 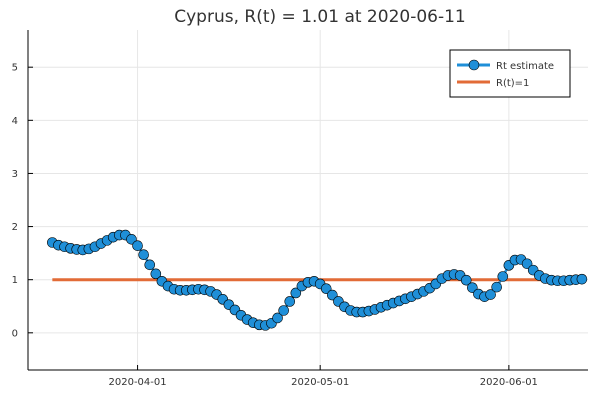 What do you see at coordinates (15, 174) in the screenshot?
I see `y-tick-label: 3` at bounding box center [15, 174].